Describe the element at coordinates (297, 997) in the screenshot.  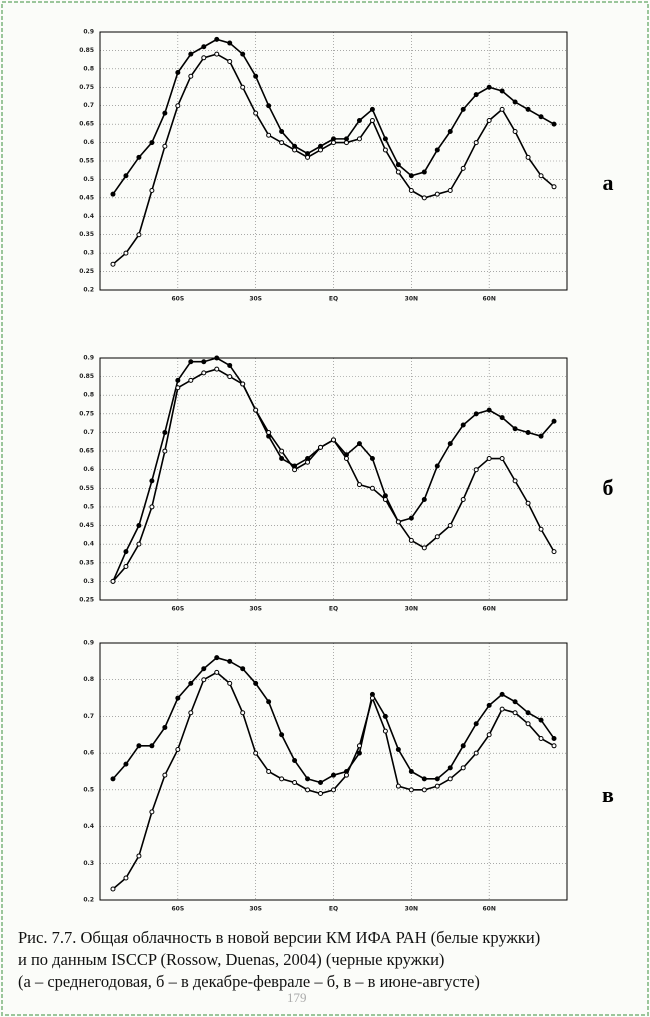
I see `page-number: 179` at that location.